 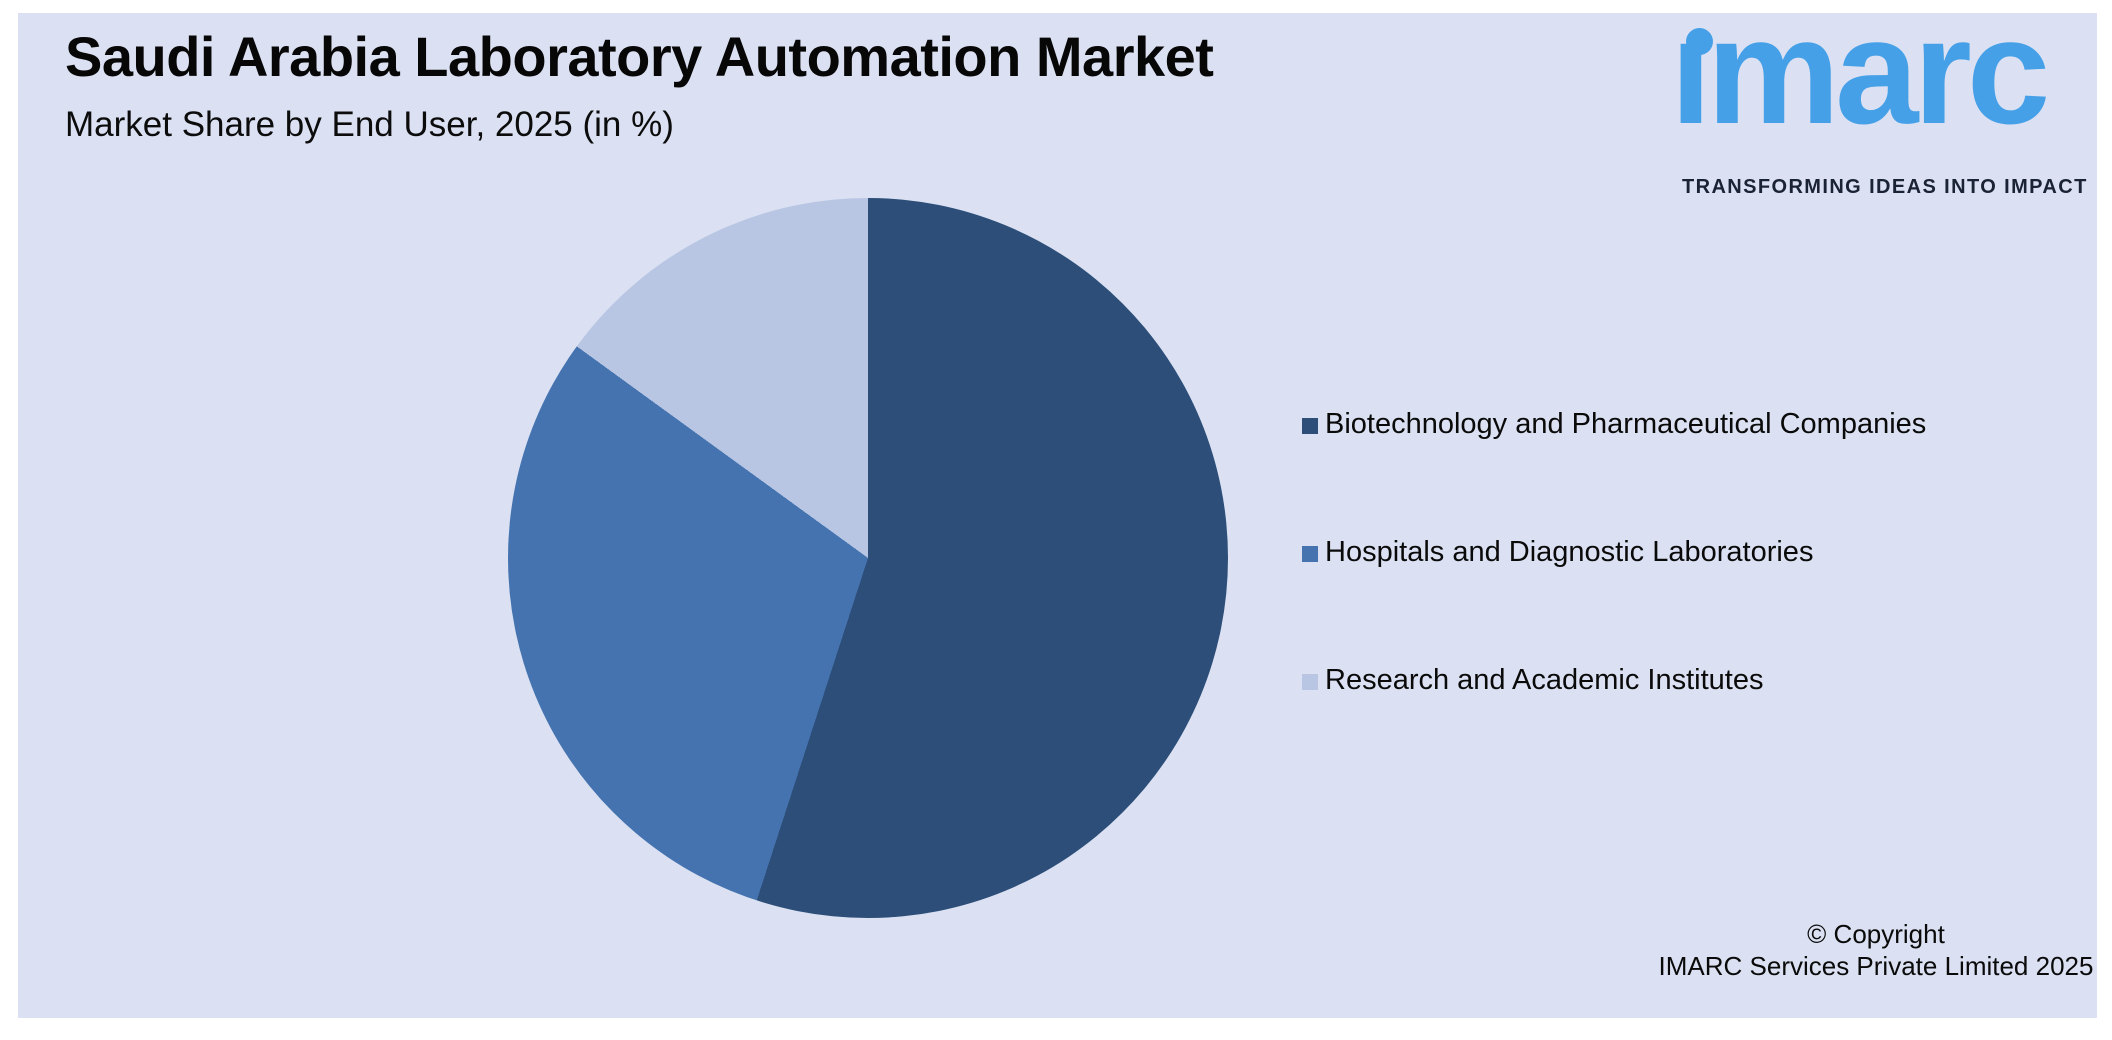 I want to click on legend-label: Hospitals and Diagnostic Laboratories, so click(x=1569, y=552).